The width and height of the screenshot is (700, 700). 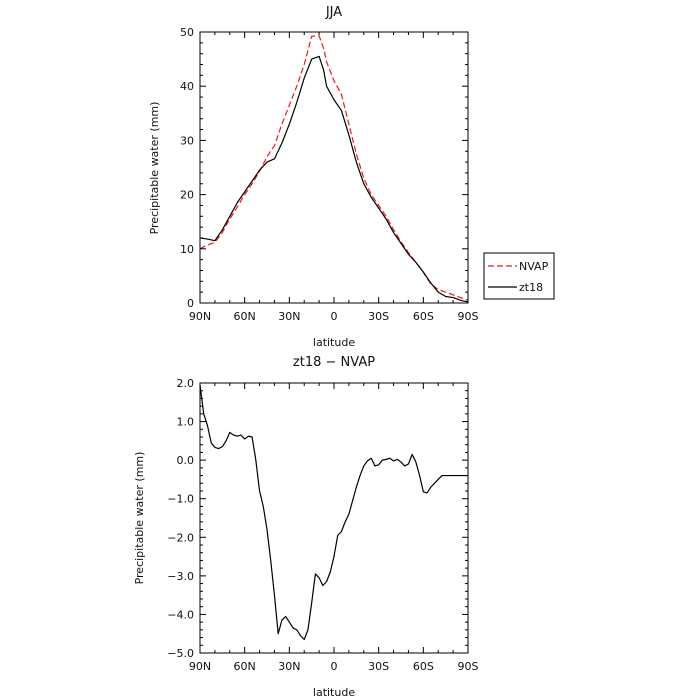 I want to click on bottom-panel-title: zt18 − NVAP, so click(x=334, y=362).